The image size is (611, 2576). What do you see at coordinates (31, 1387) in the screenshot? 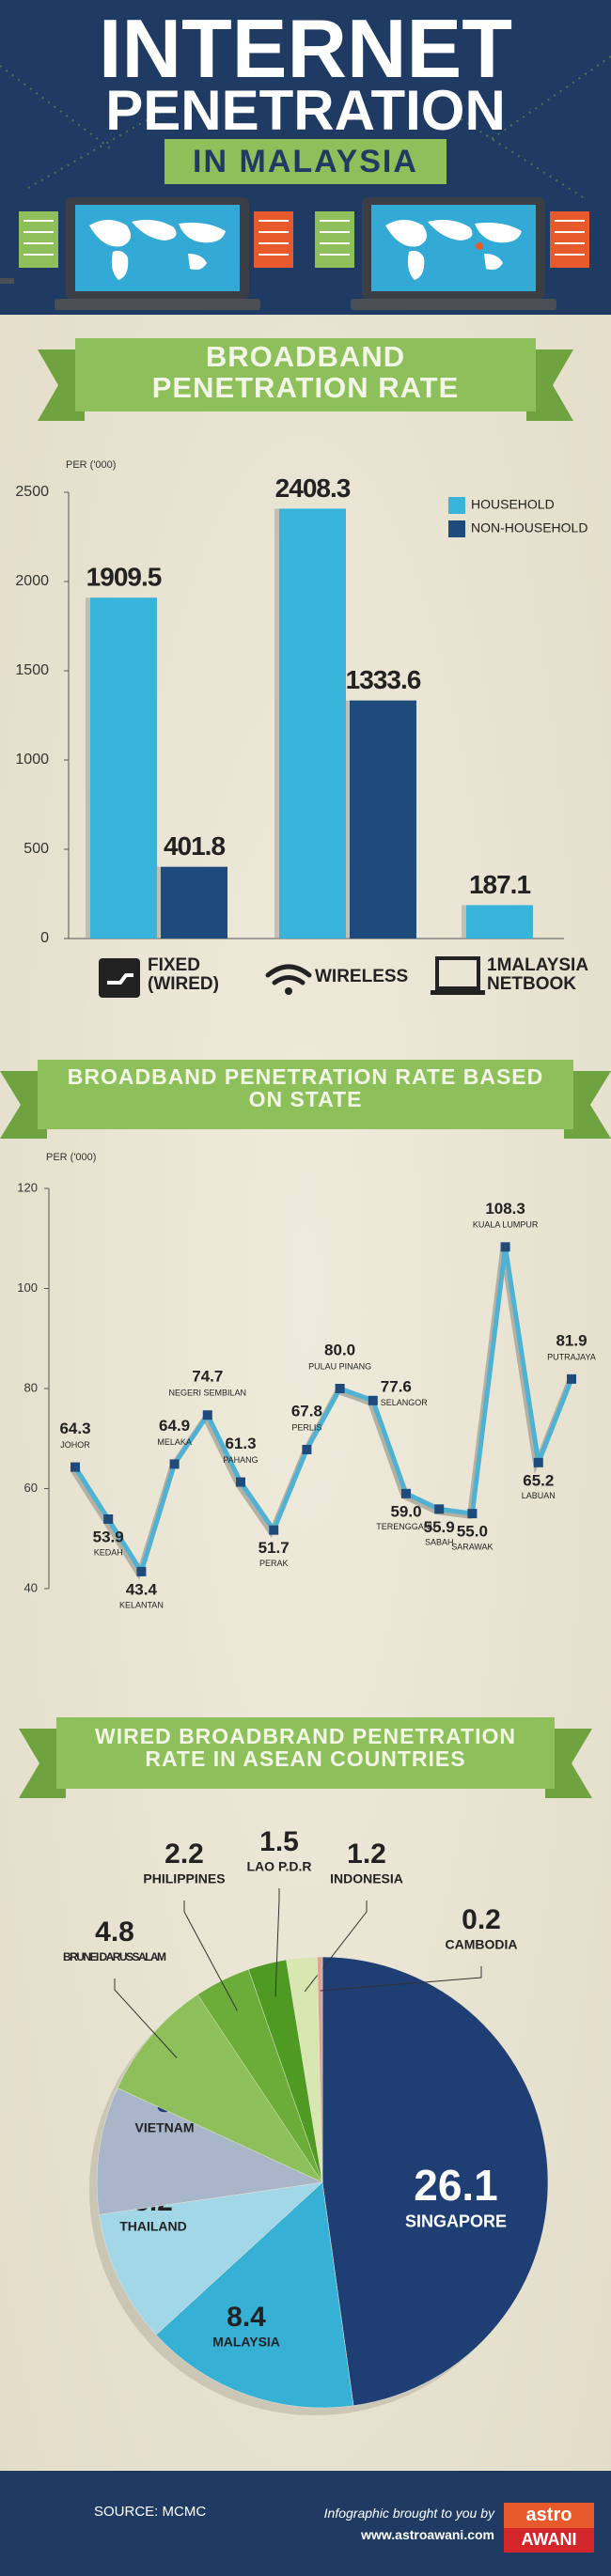
I see `y-tick-label: 80` at bounding box center [31, 1387].